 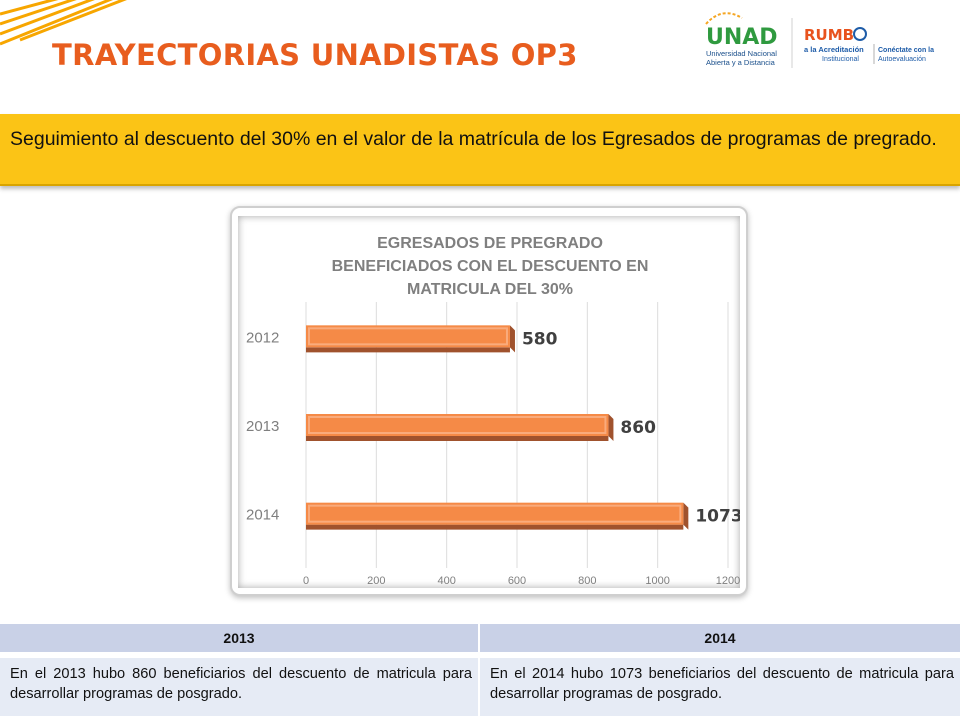 I want to click on x-tick-label: 1000, so click(x=657, y=581).